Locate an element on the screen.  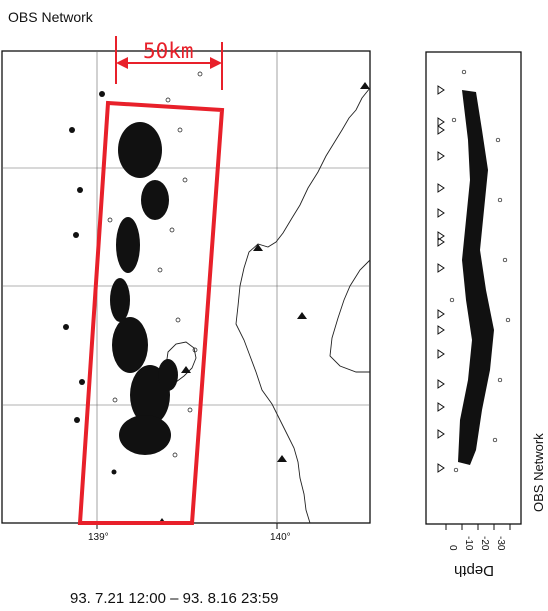
depth-tick-10: -10 is located at coordinates (468, 543).